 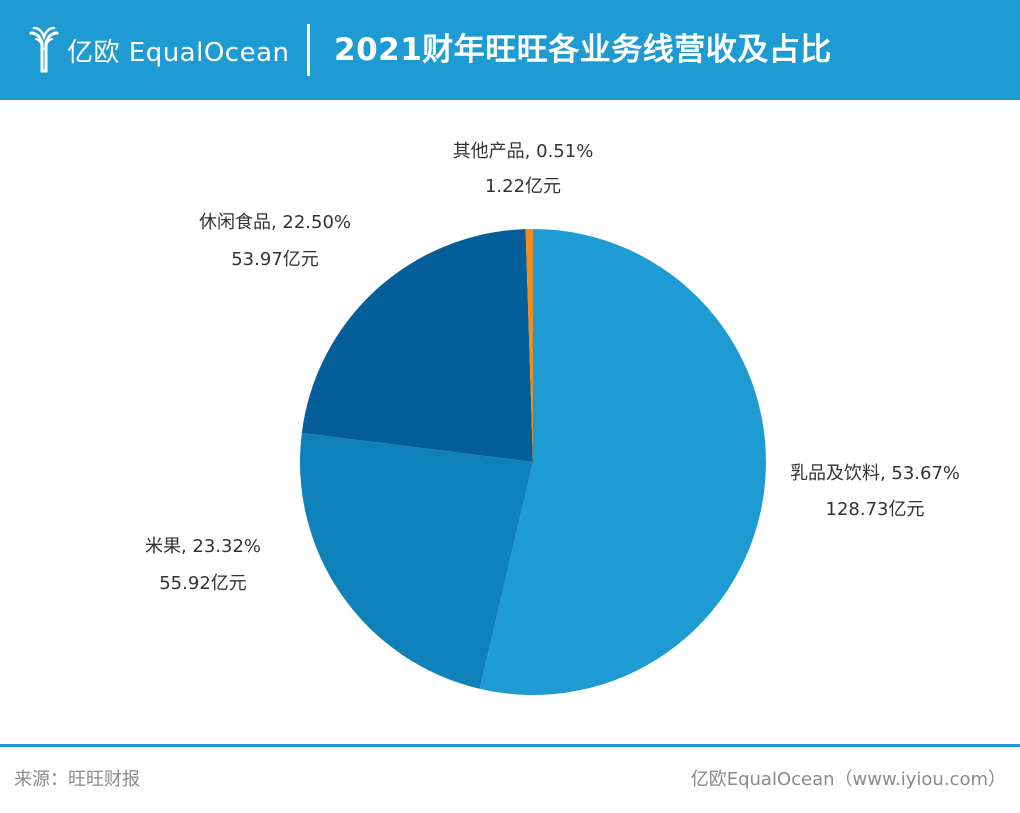 I want to click on slice-label-3: 其他产品, 0.51%, so click(x=523, y=151).